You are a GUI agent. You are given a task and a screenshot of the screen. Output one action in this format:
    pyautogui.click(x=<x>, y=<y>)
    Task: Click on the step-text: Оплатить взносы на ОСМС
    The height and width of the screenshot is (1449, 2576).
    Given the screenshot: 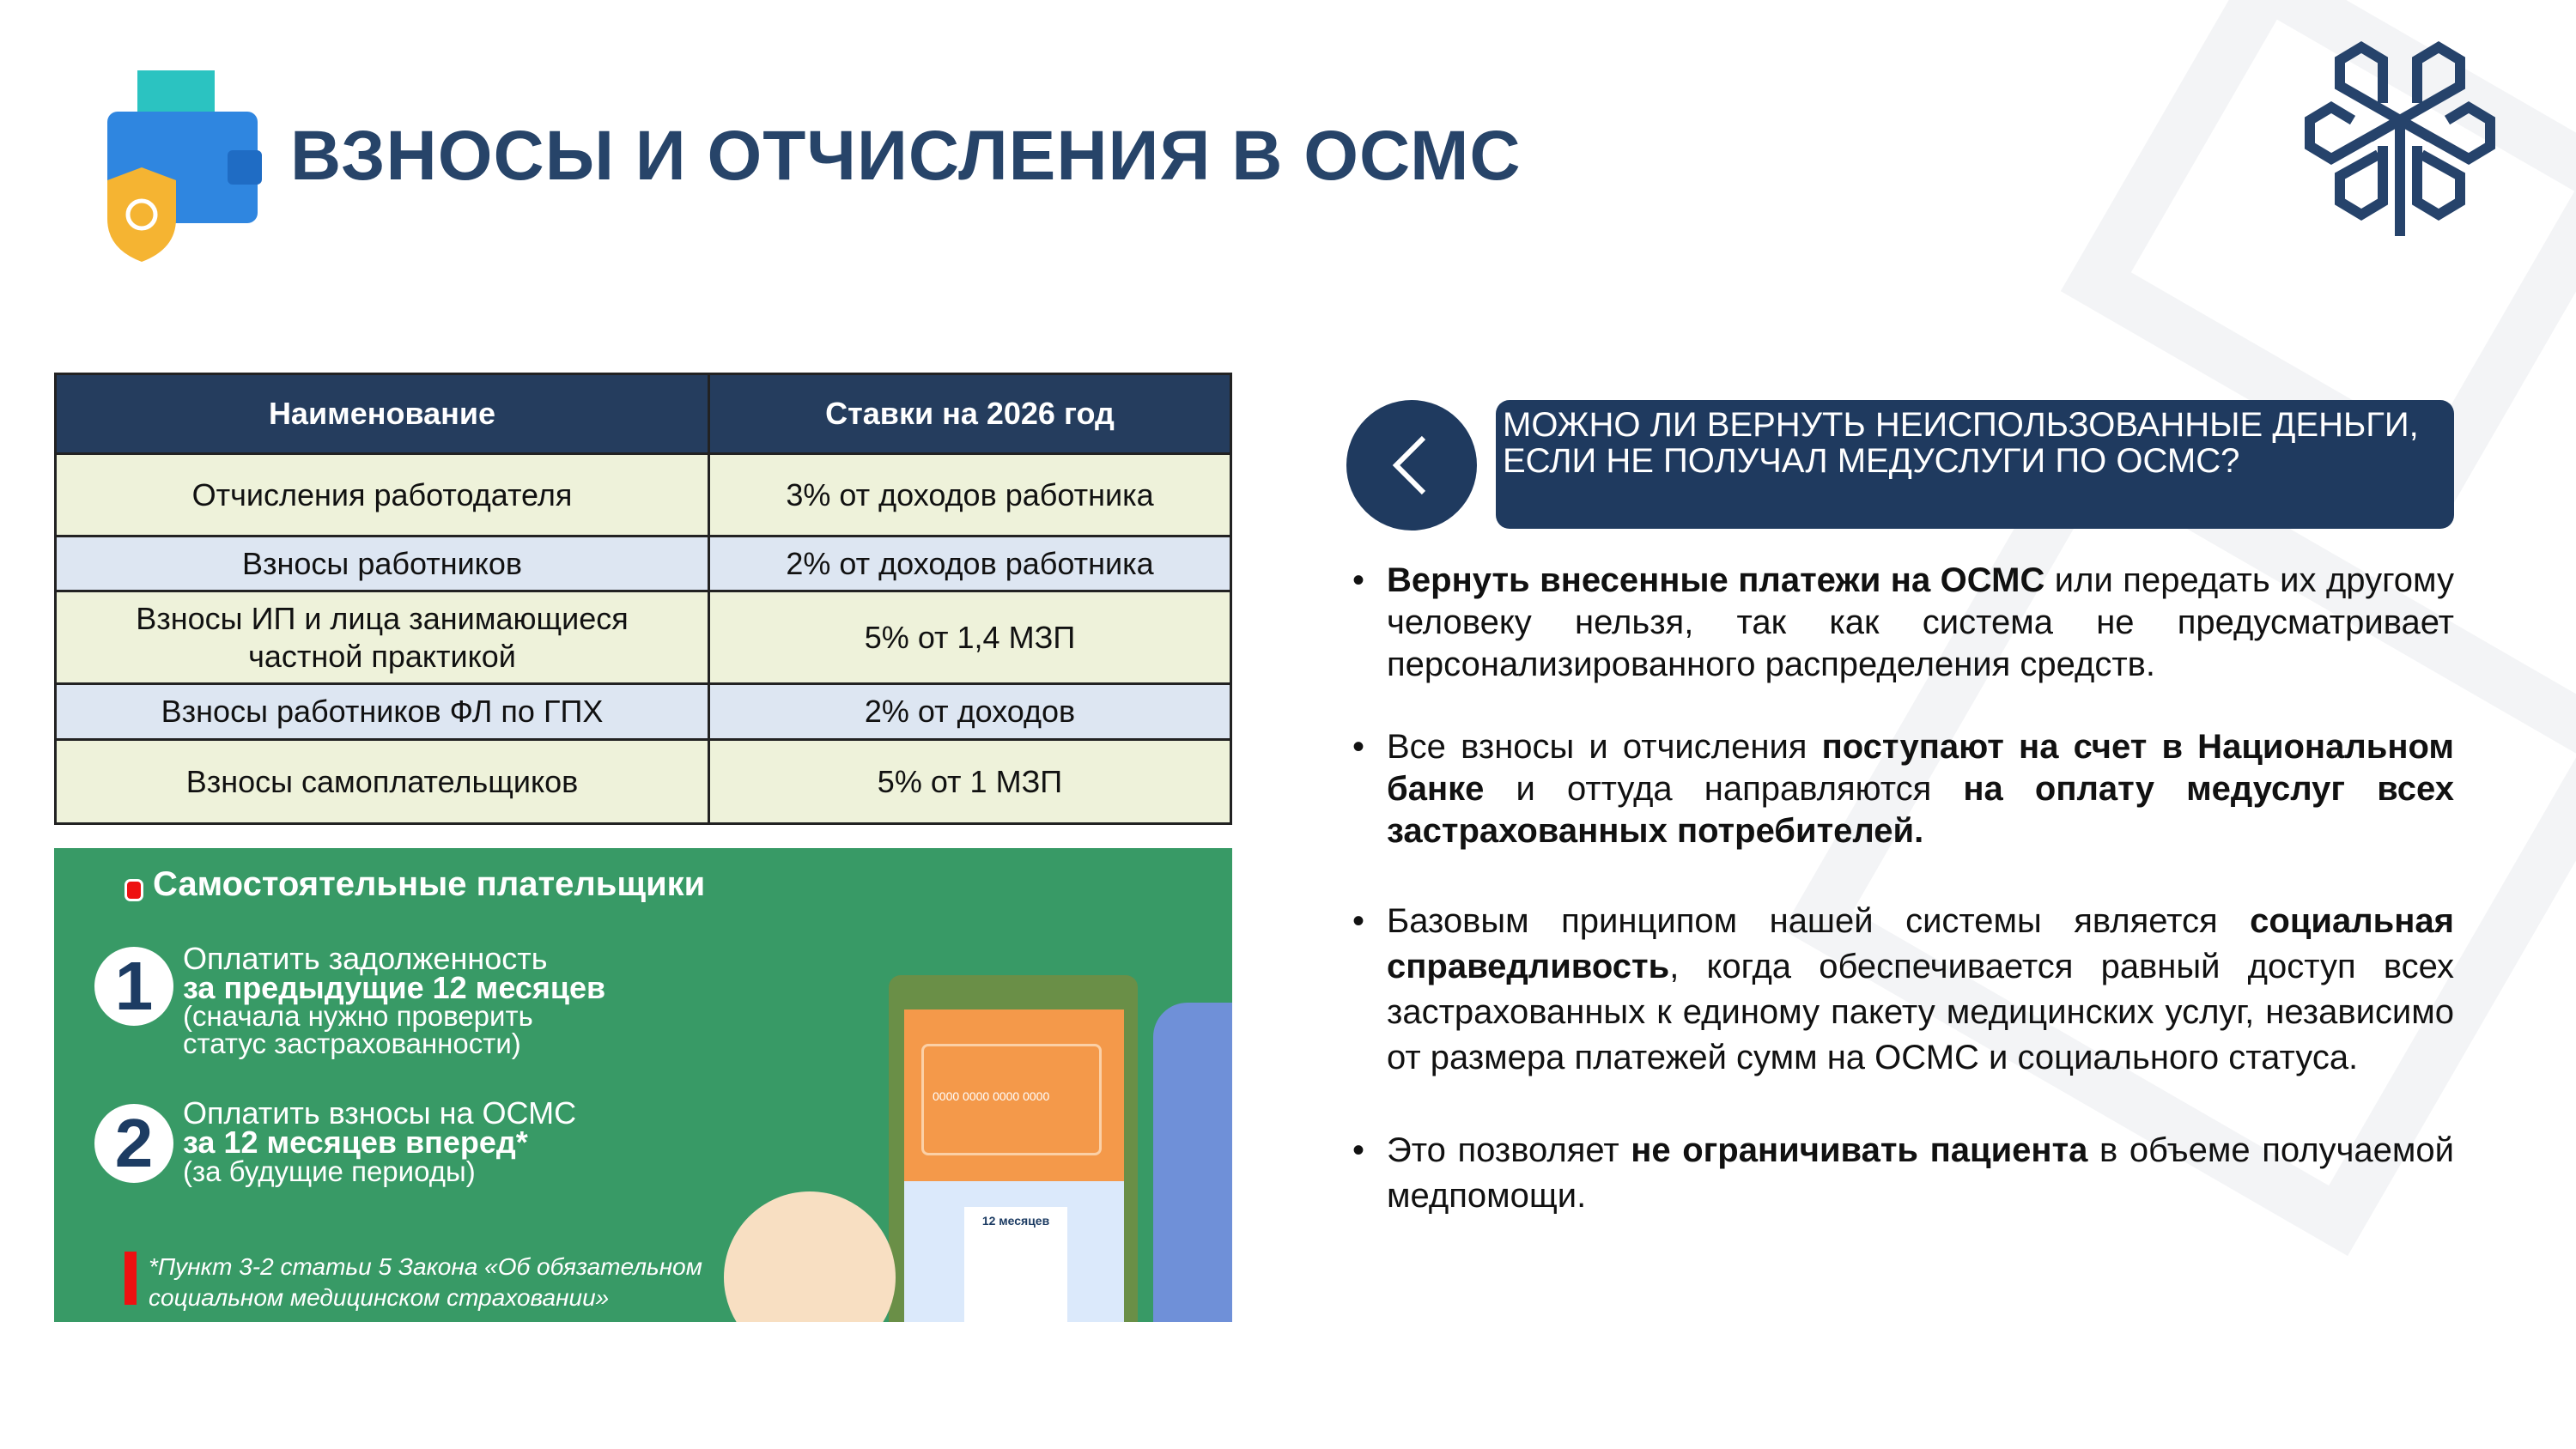 What is the action you would take?
    pyautogui.click(x=380, y=1113)
    